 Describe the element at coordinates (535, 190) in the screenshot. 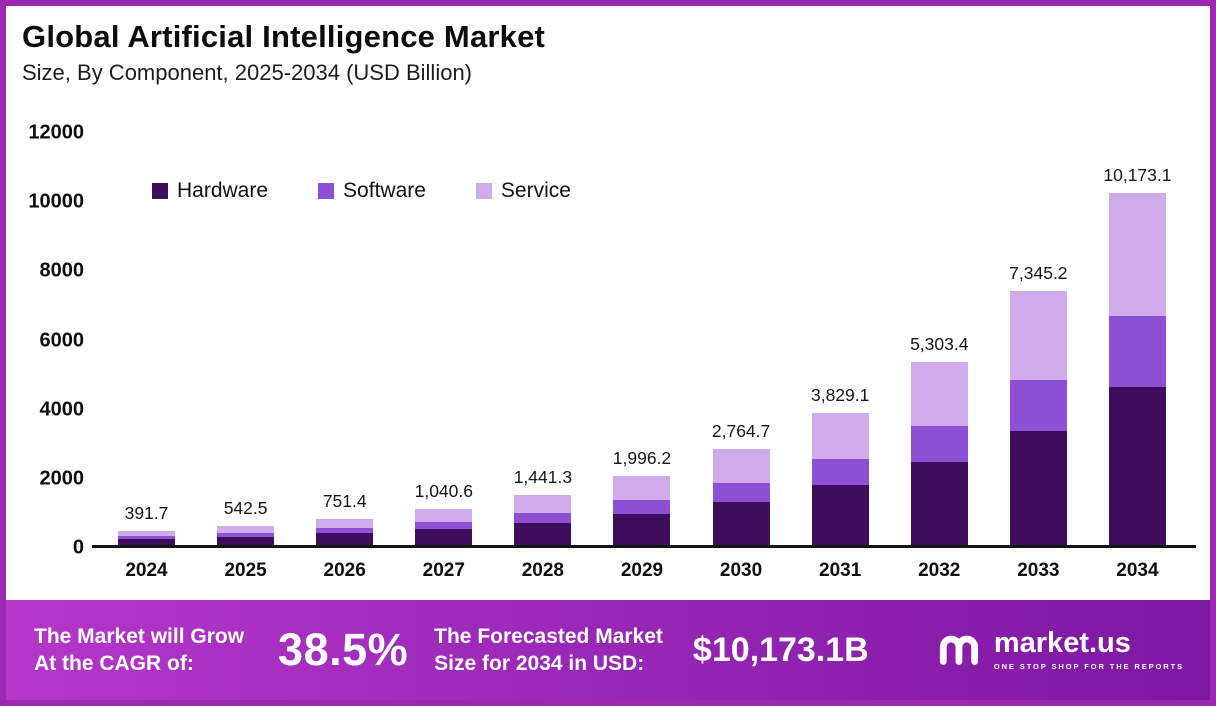

I see `legend-label: Service` at that location.